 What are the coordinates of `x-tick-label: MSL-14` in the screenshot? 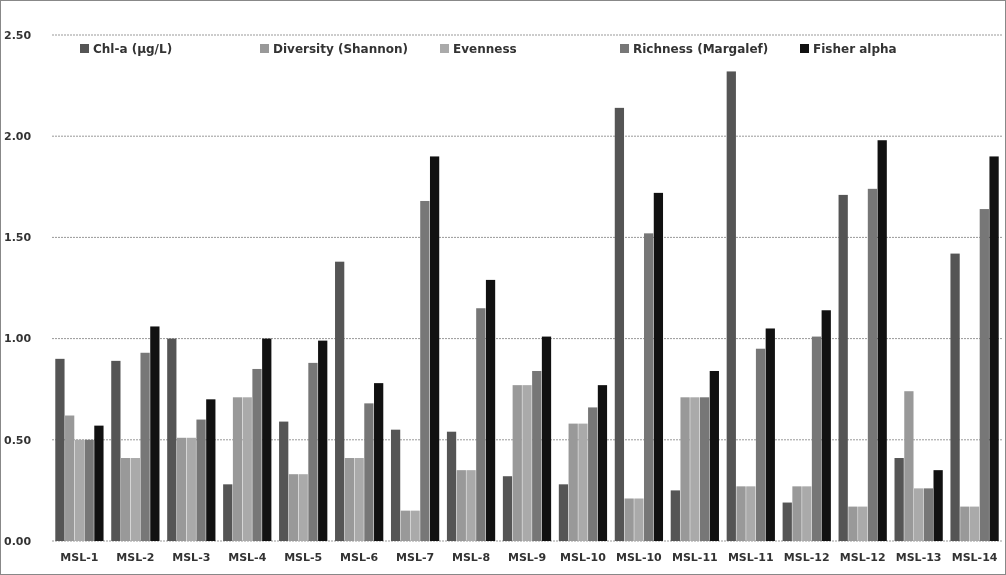 It's located at (974, 557).